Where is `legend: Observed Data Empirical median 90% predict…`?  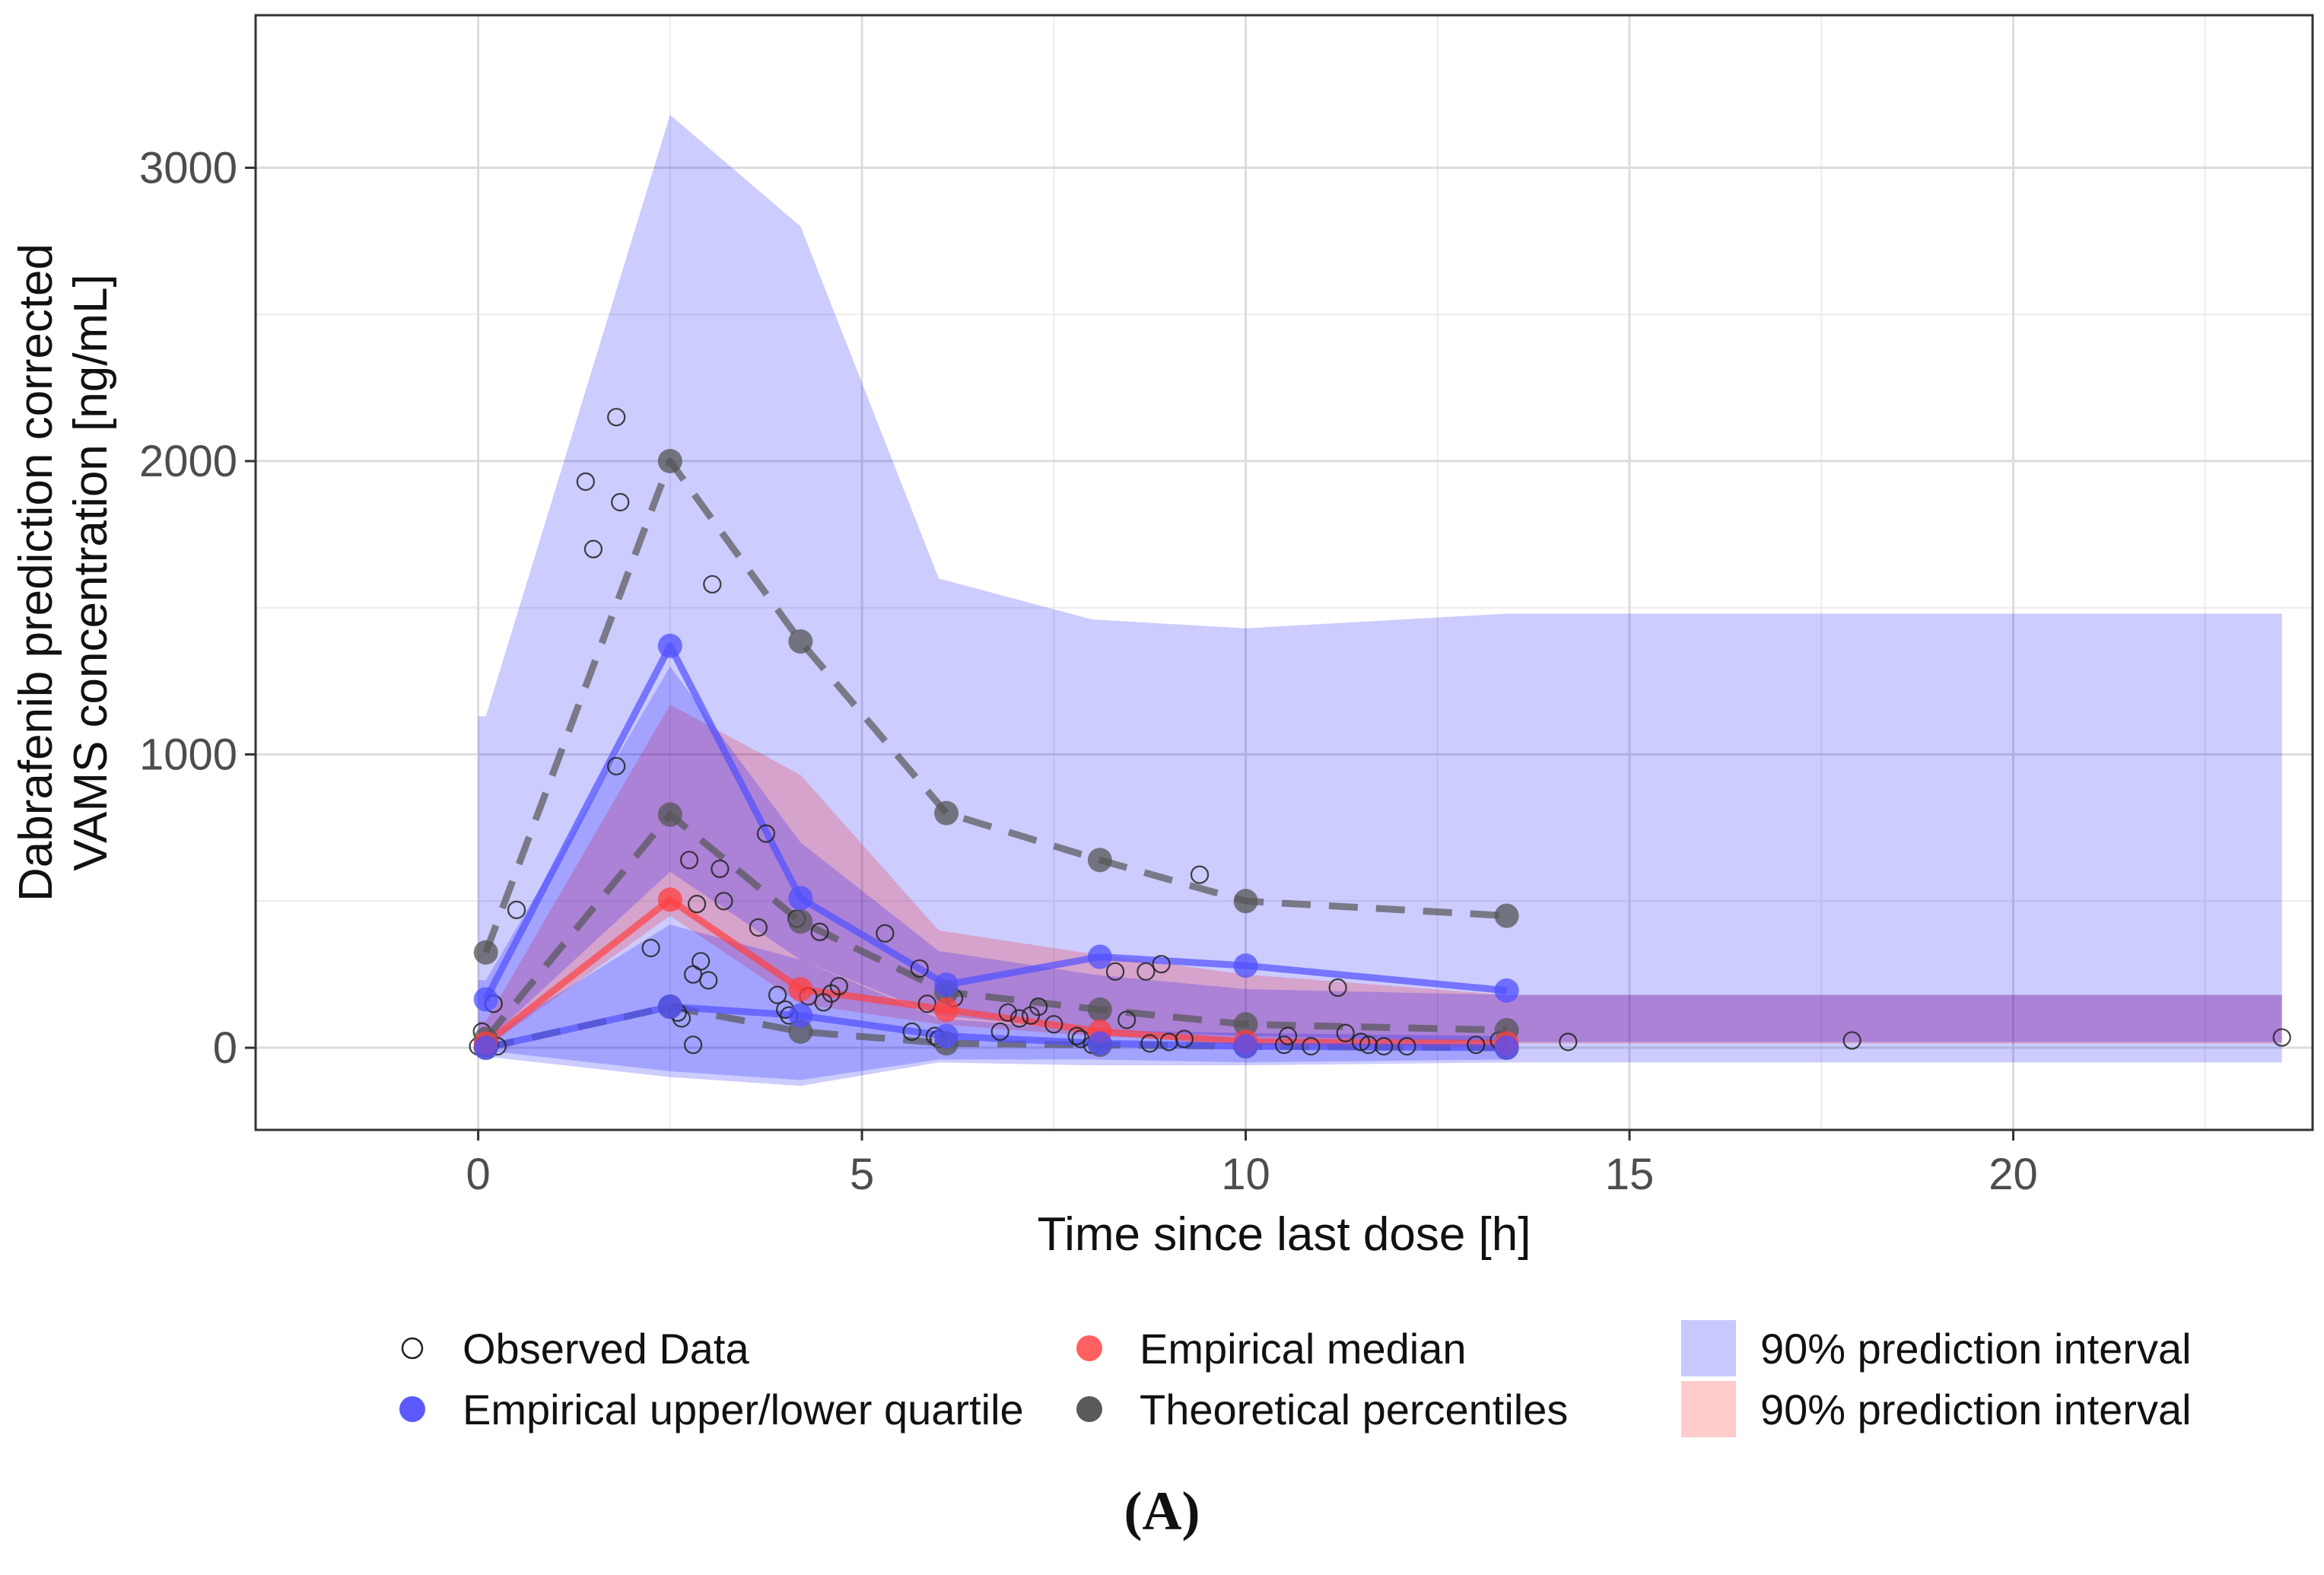 legend: Observed Data Empirical median 90% predict… is located at coordinates (1295, 1379).